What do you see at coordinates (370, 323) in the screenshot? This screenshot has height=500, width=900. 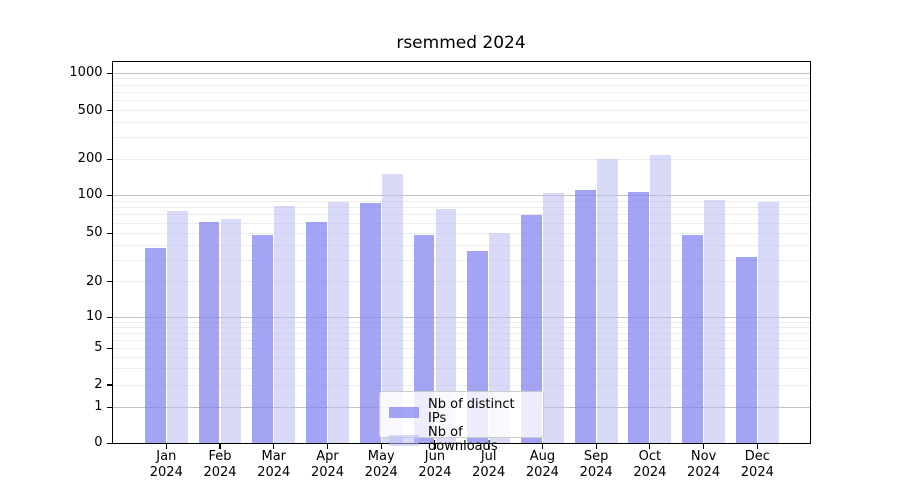 I see `bar-distinct-ips-may` at bounding box center [370, 323].